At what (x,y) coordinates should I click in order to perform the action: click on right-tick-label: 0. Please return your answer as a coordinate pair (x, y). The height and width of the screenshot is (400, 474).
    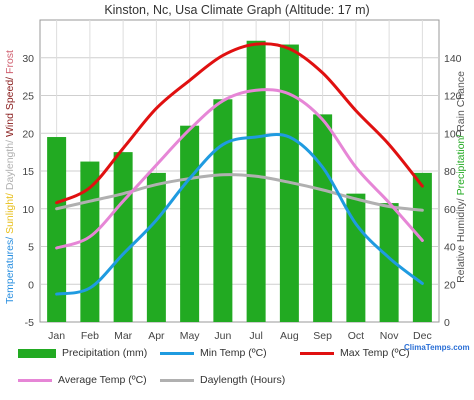
    Looking at the image, I should click on (447, 323).